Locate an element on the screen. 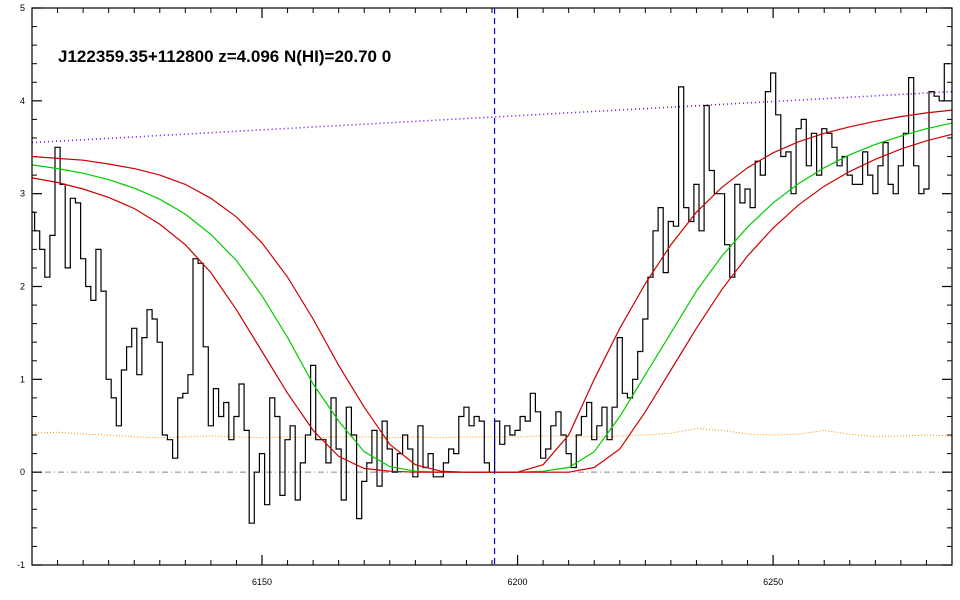  y-tick-label: 1 is located at coordinates (22, 379).